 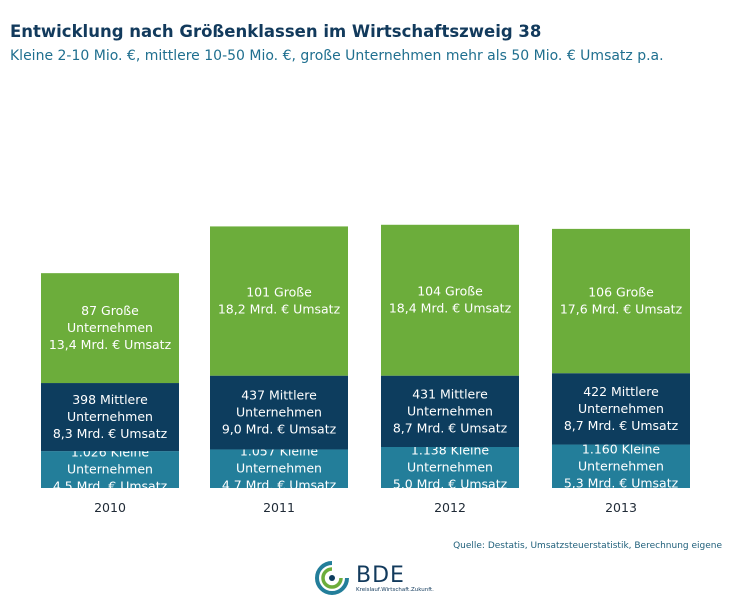 I want to click on bar-segment-grosse-2013, so click(x=621, y=301).